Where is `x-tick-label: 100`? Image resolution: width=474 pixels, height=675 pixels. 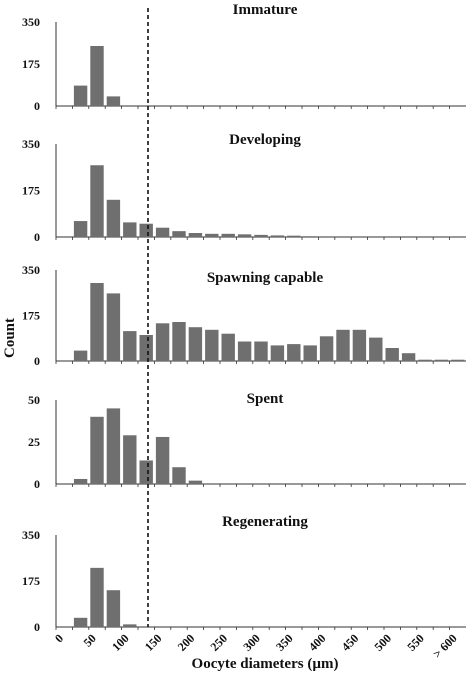
x-tick-label: 100 is located at coordinates (120, 642).